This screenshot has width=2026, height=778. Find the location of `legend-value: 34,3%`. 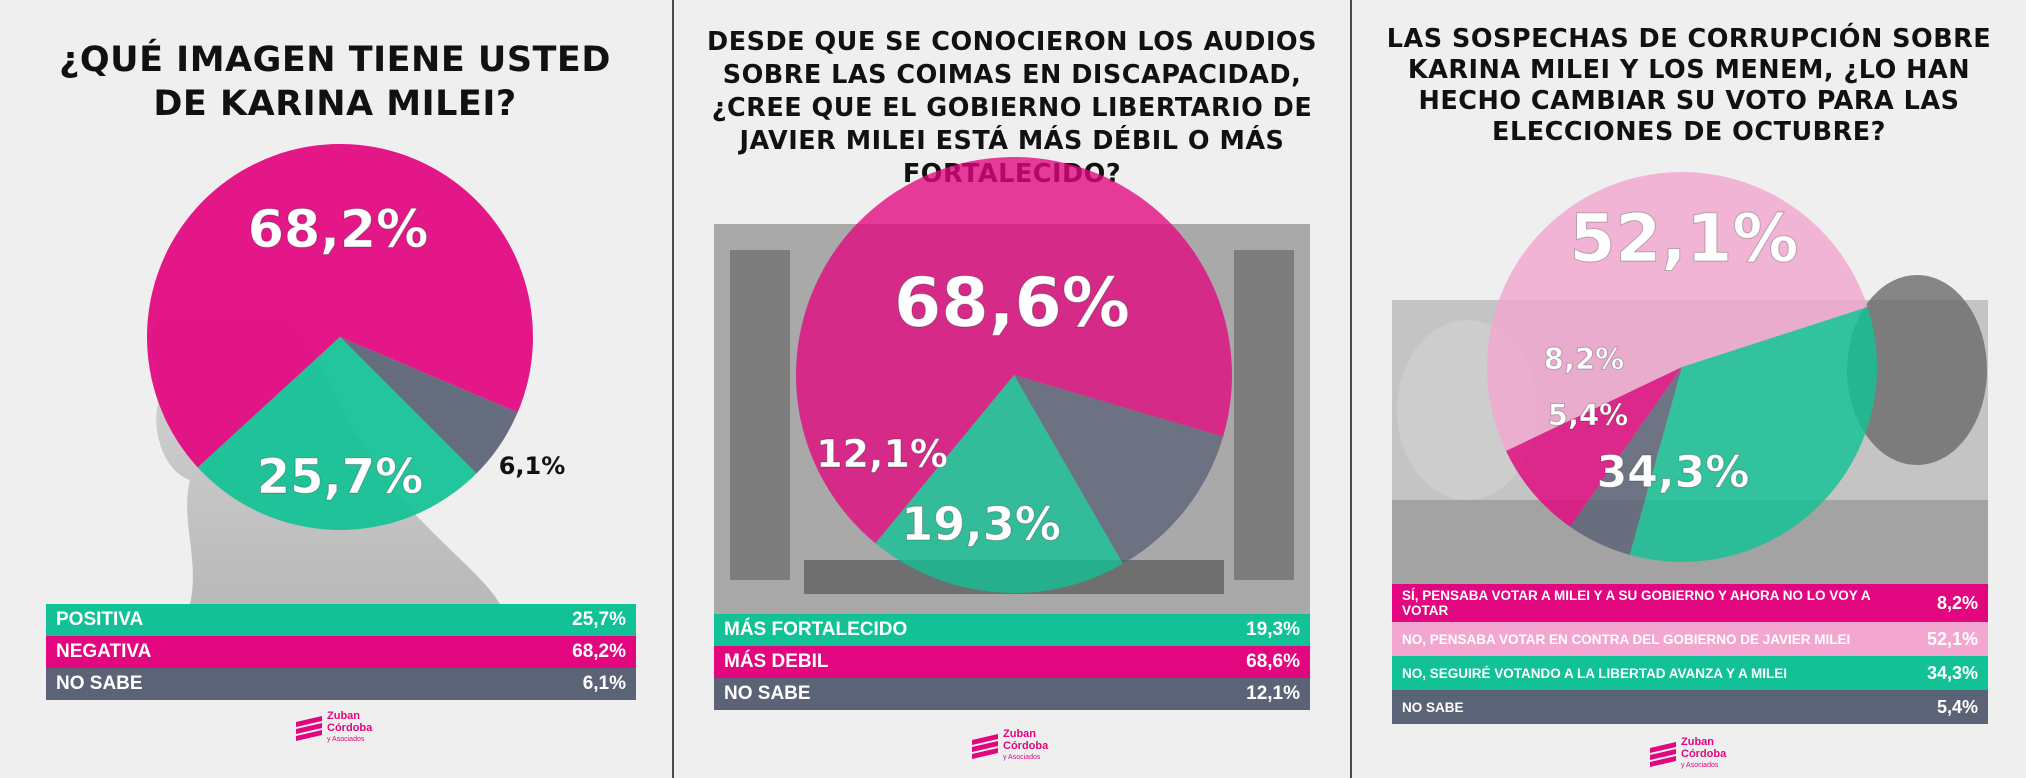

legend-value: 34,3% is located at coordinates (1952, 672).